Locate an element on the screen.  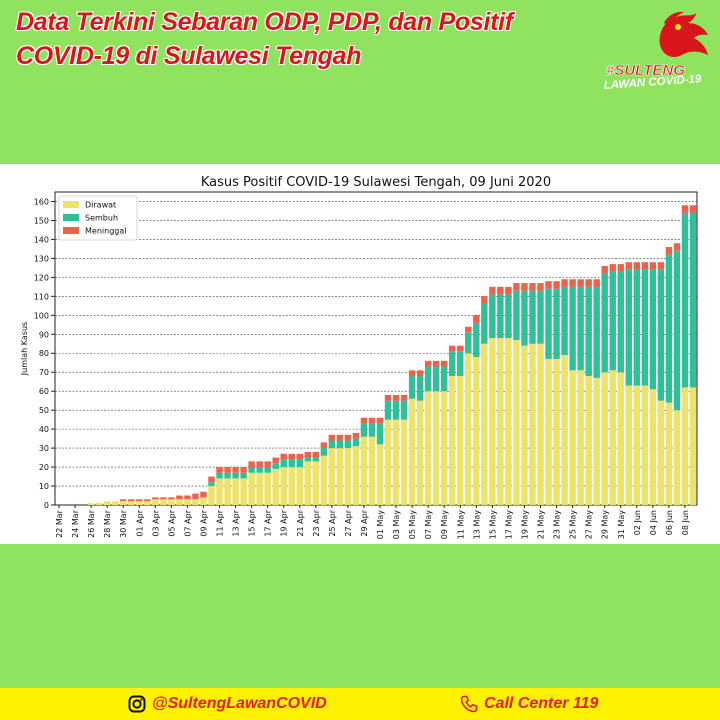
x-tick-label: 19 Apr is located at coordinates (284, 522).